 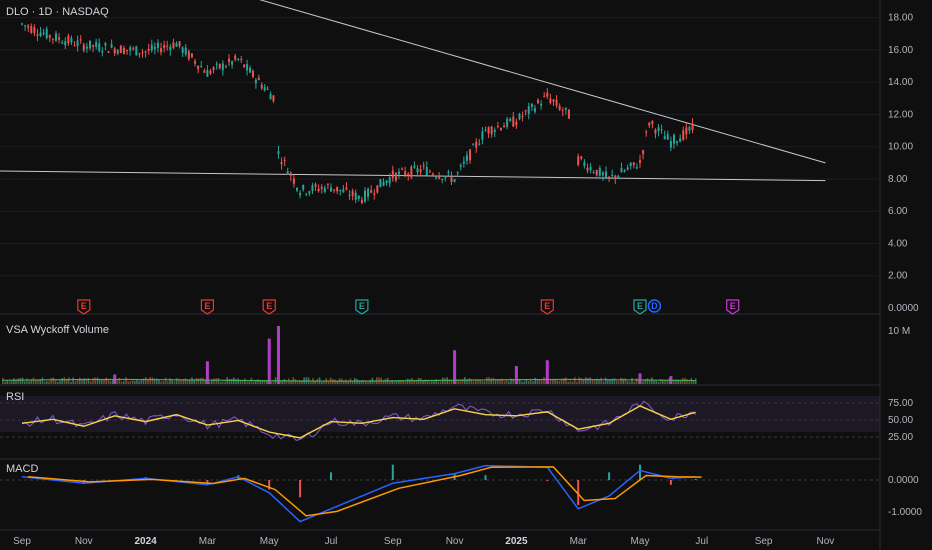 What do you see at coordinates (764, 541) in the screenshot?
I see `time-axis-label: Sep` at bounding box center [764, 541].